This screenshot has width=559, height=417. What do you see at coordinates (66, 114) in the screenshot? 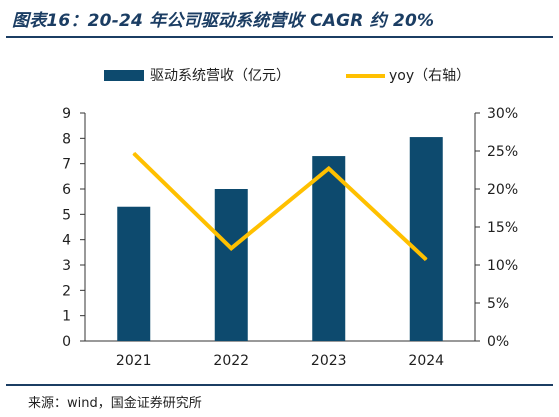
I see `left-axis-tick-label: 9` at bounding box center [66, 114].